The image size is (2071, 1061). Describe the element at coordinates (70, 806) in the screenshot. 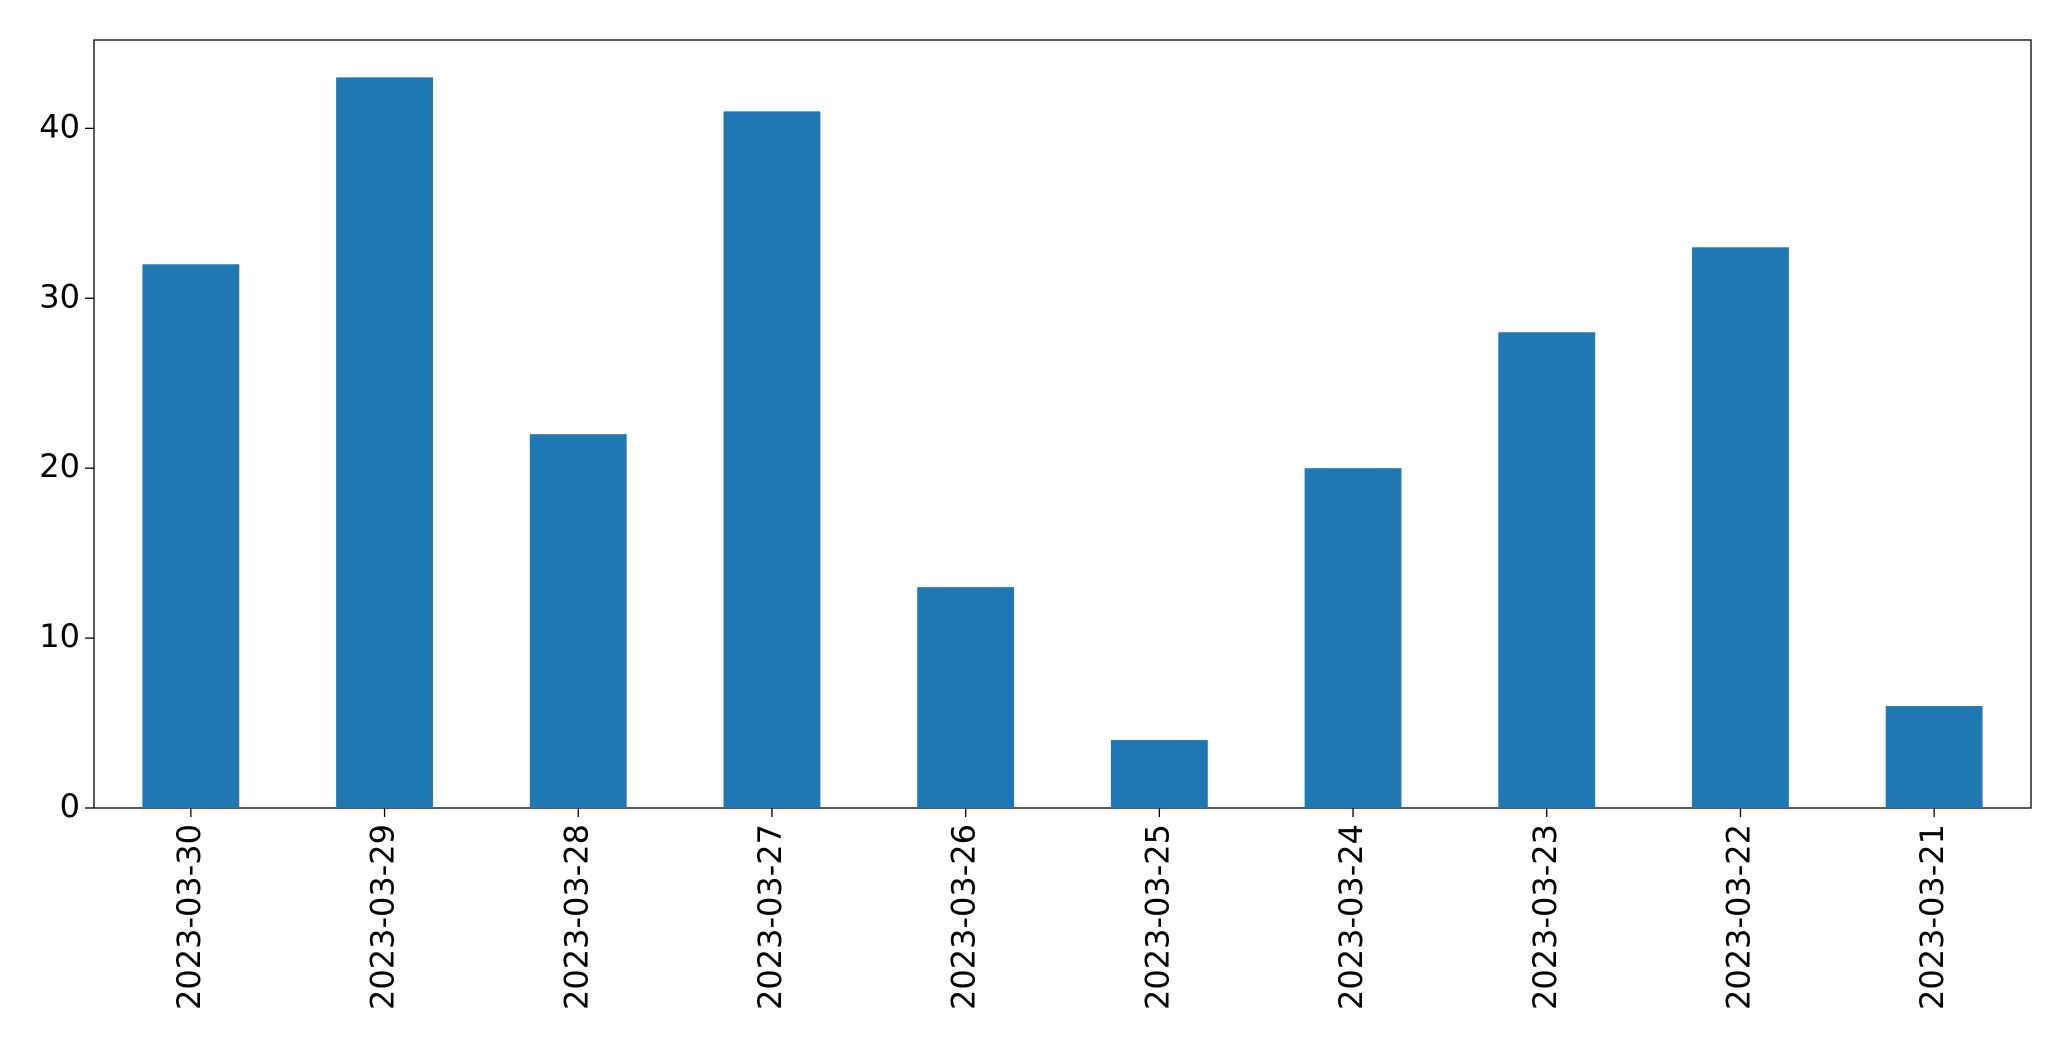

I see `y-tick-label: 0` at that location.